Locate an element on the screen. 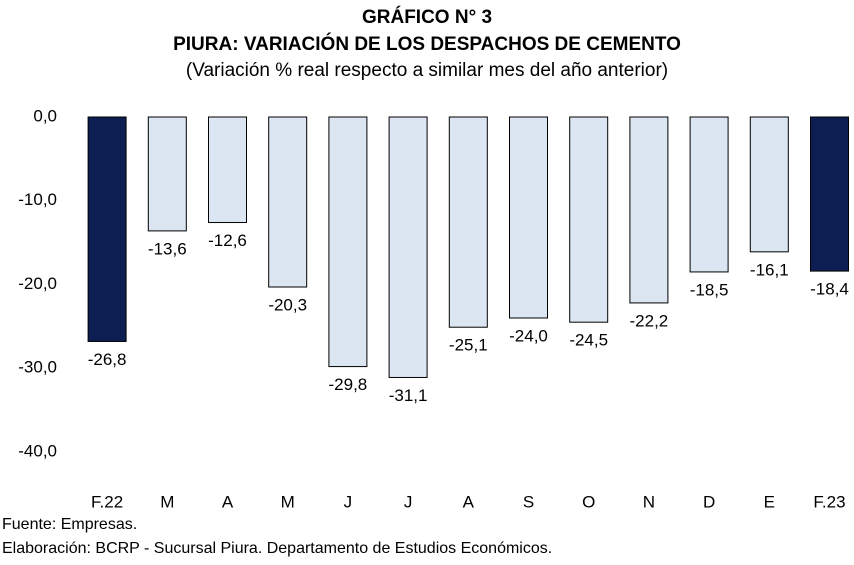 This screenshot has height=565, width=854. x-tick-label: D is located at coordinates (709, 501).